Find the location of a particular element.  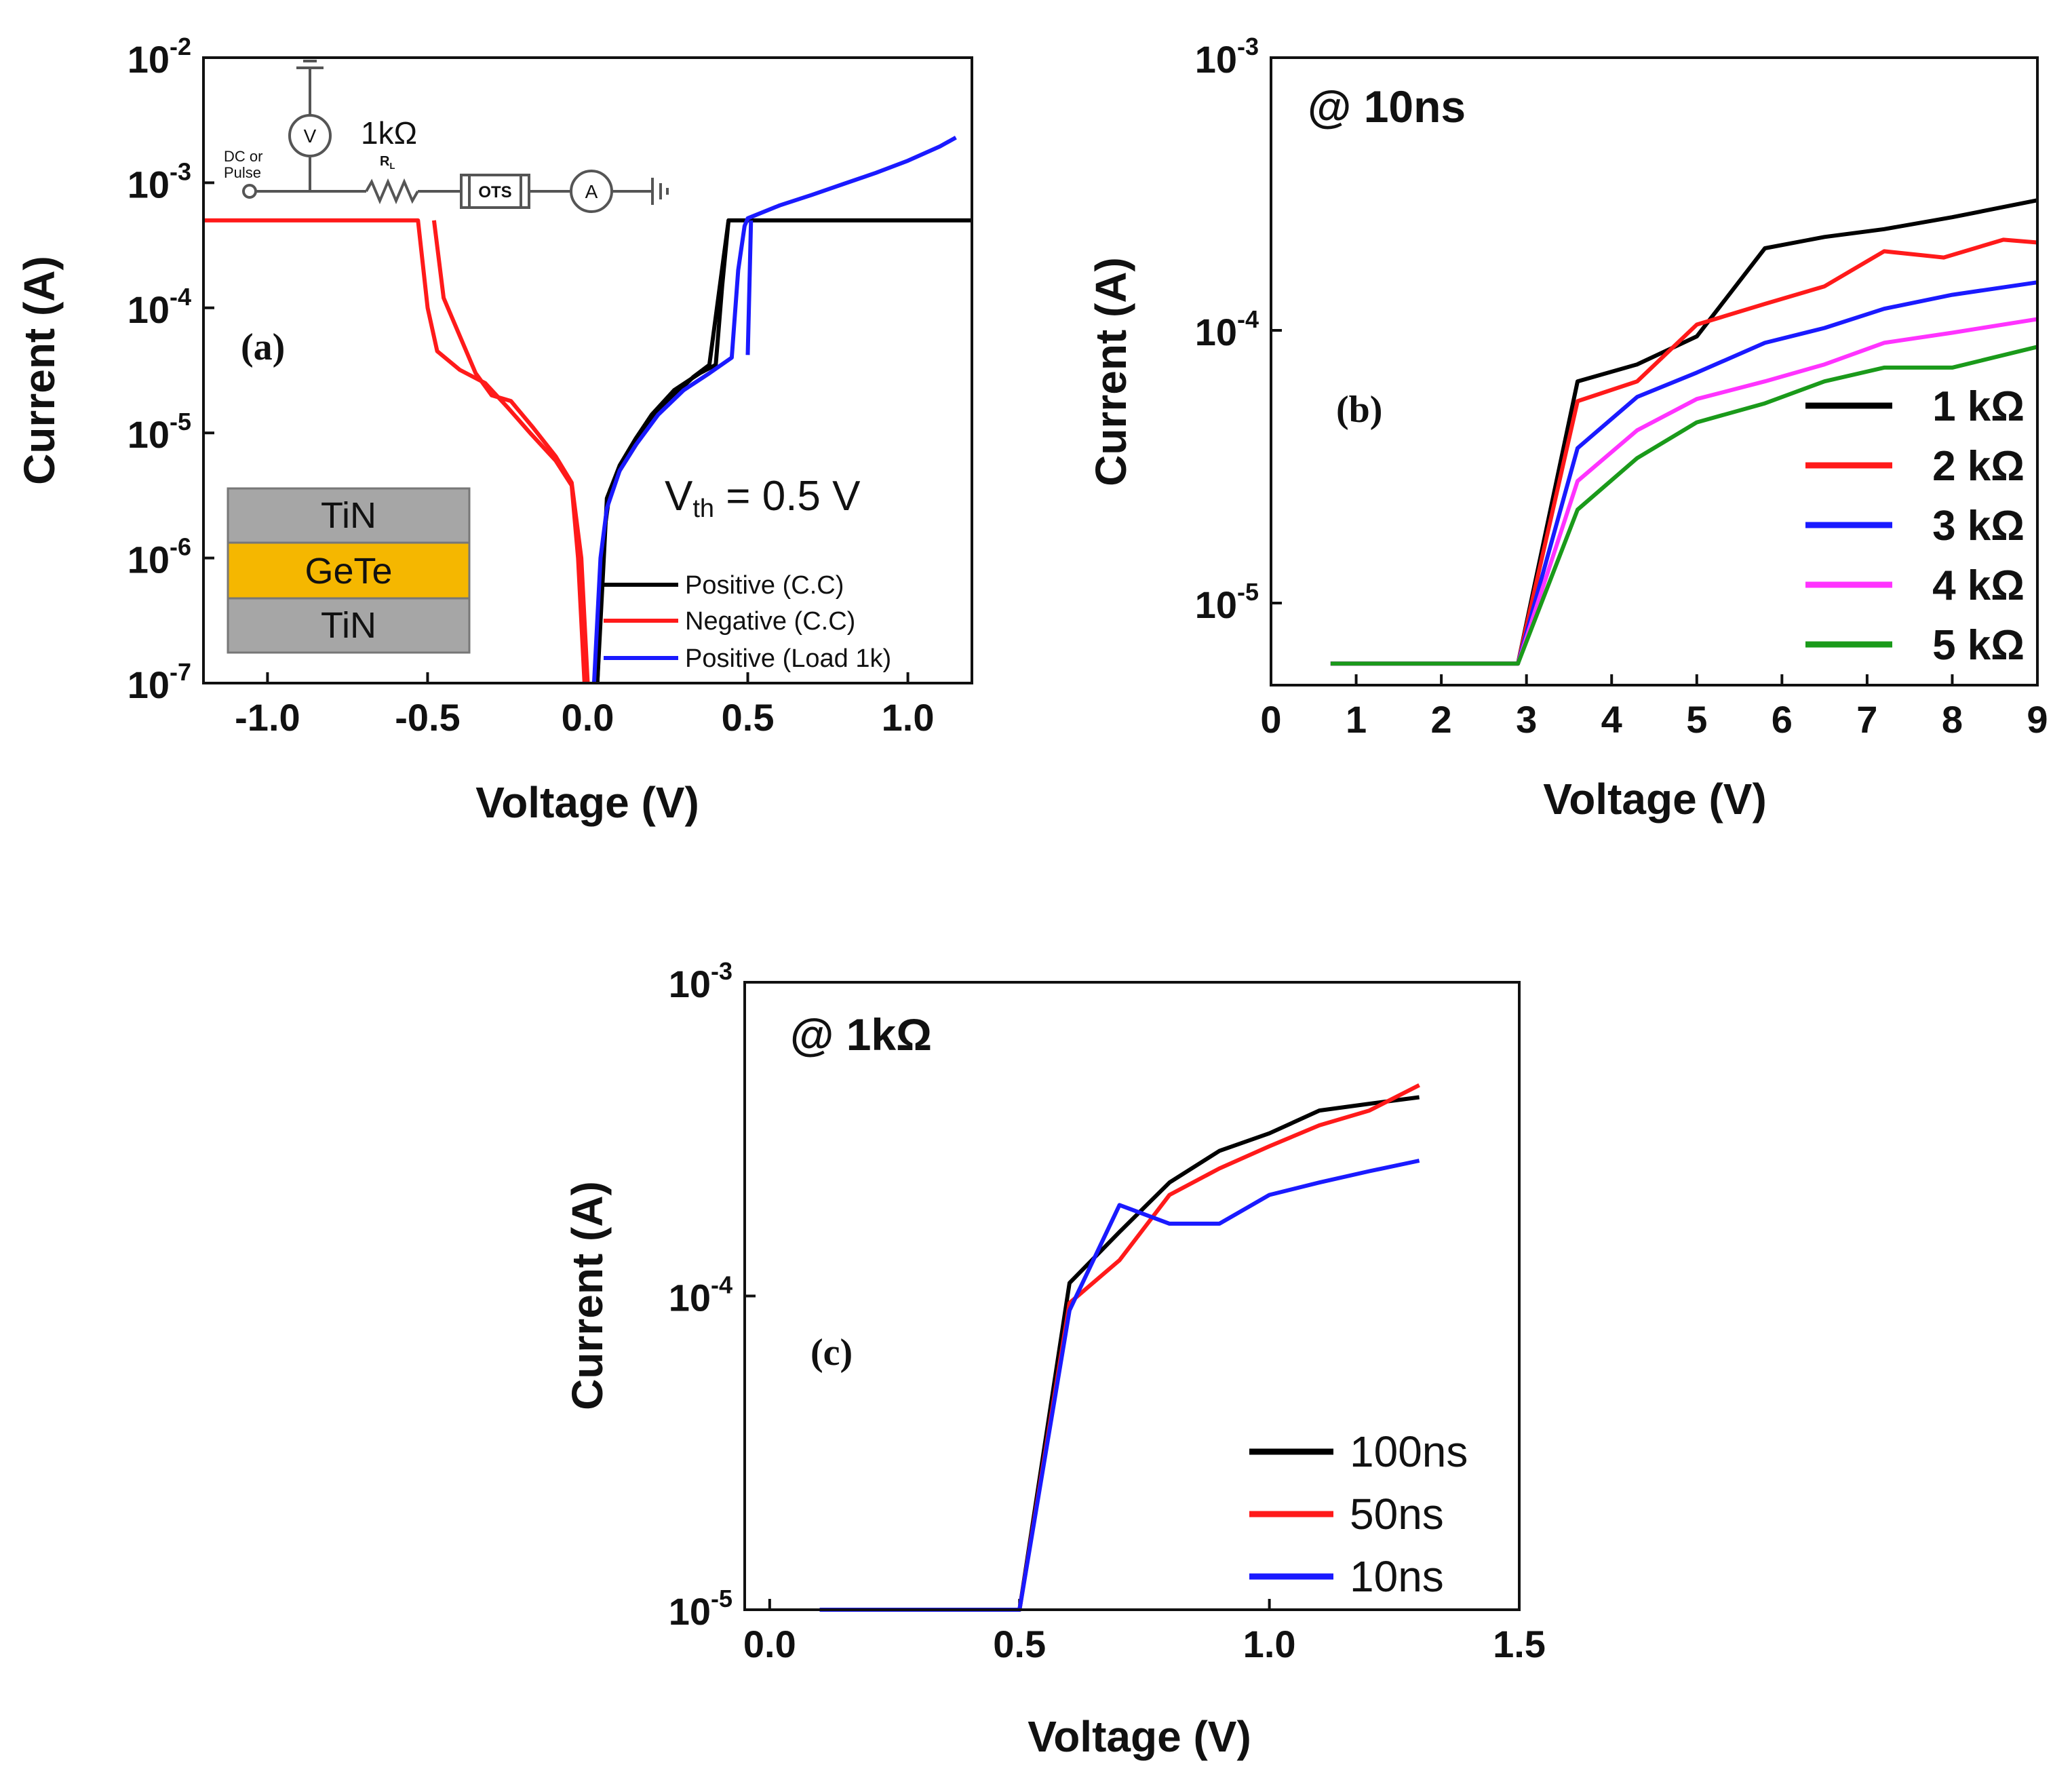

legend-c-label-10ns: 10ns is located at coordinates (1397, 1576).